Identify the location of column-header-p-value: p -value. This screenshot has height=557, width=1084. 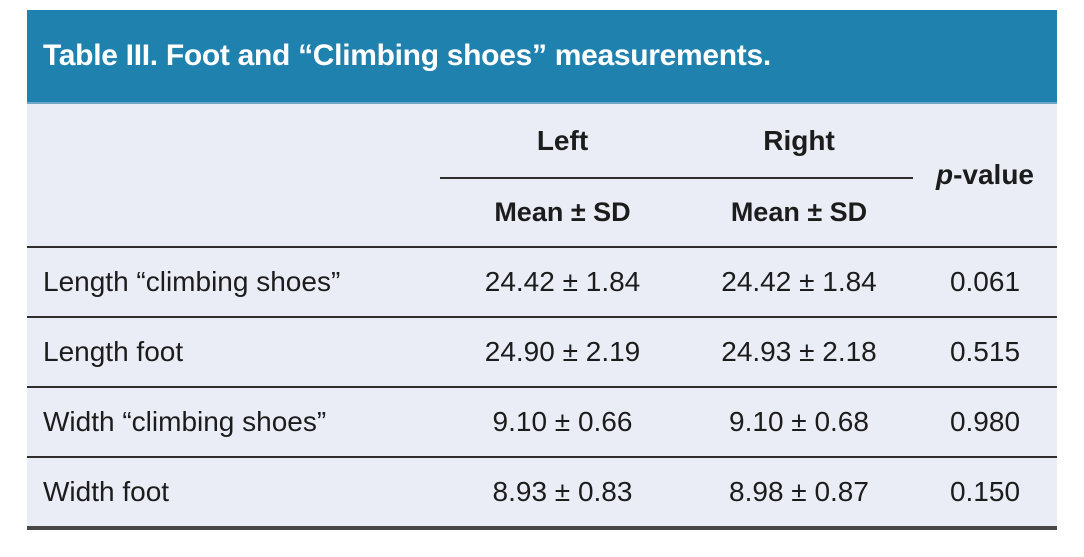
(985, 175).